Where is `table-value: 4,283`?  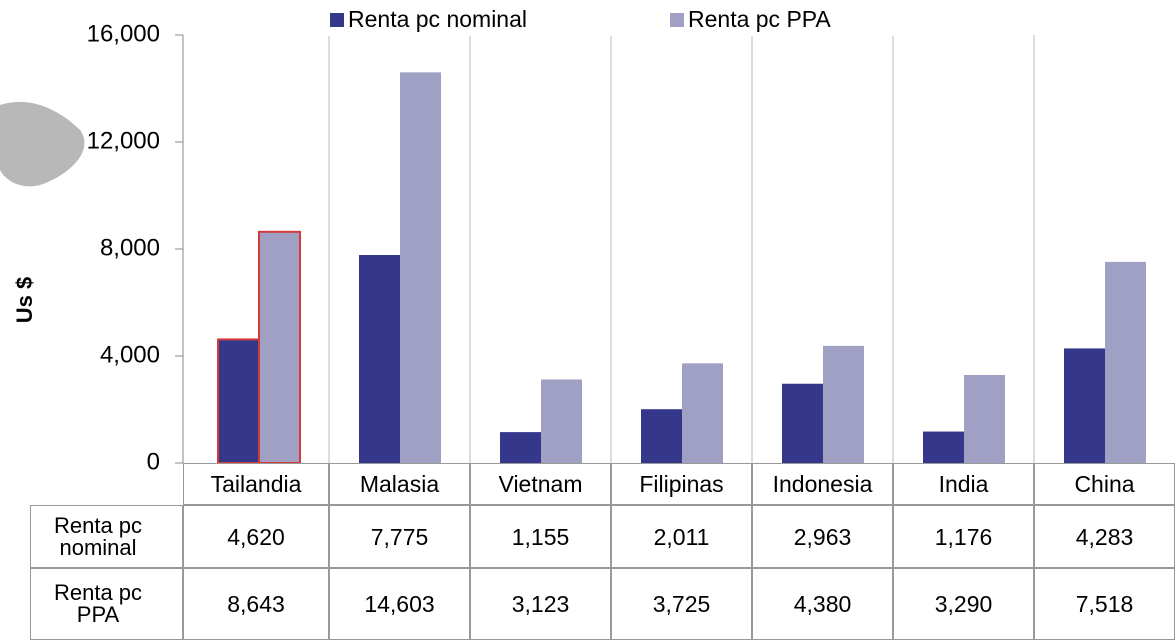 table-value: 4,283 is located at coordinates (1104, 536).